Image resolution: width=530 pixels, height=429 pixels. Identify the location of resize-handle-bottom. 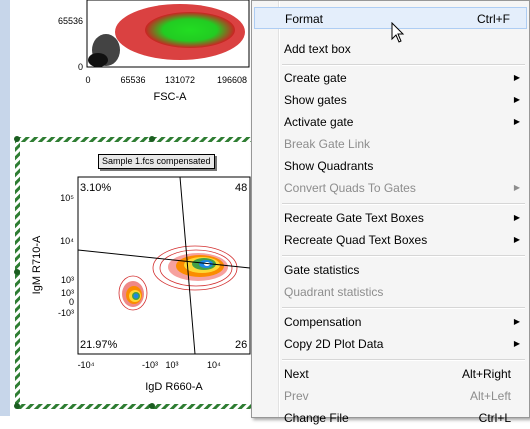
(152, 406).